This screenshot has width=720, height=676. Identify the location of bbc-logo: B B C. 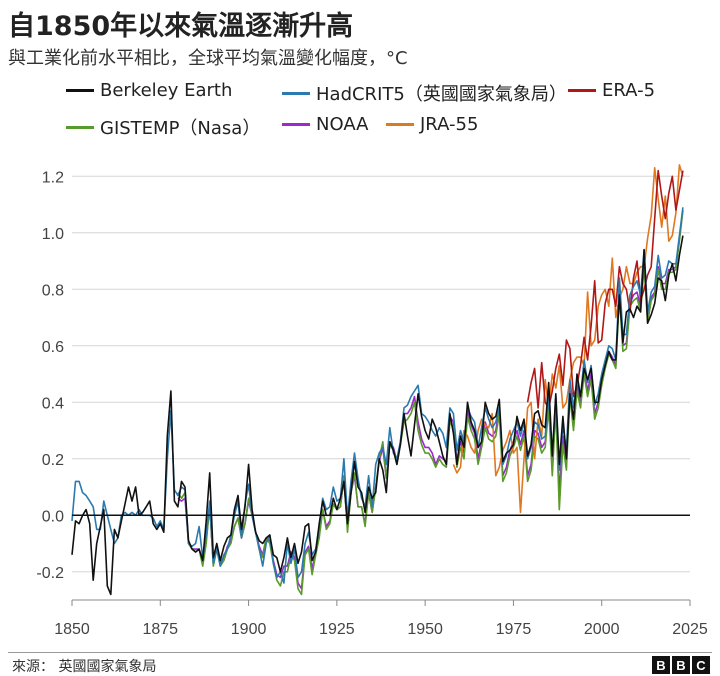
(681, 665).